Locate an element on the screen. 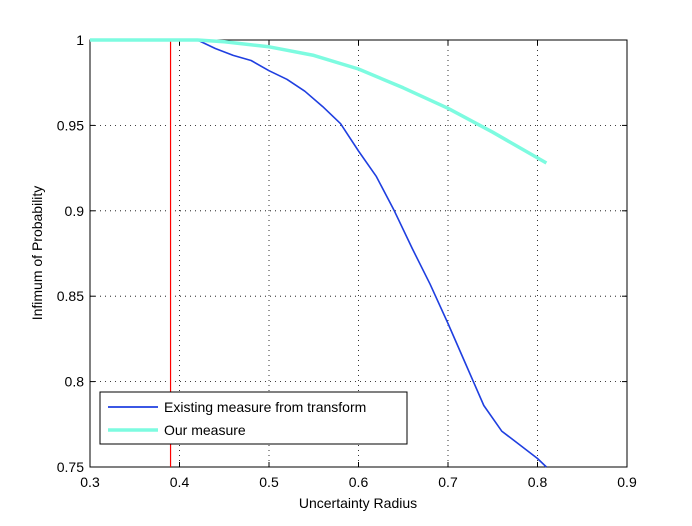  x-tick-label: 0.6 is located at coordinates (359, 482).